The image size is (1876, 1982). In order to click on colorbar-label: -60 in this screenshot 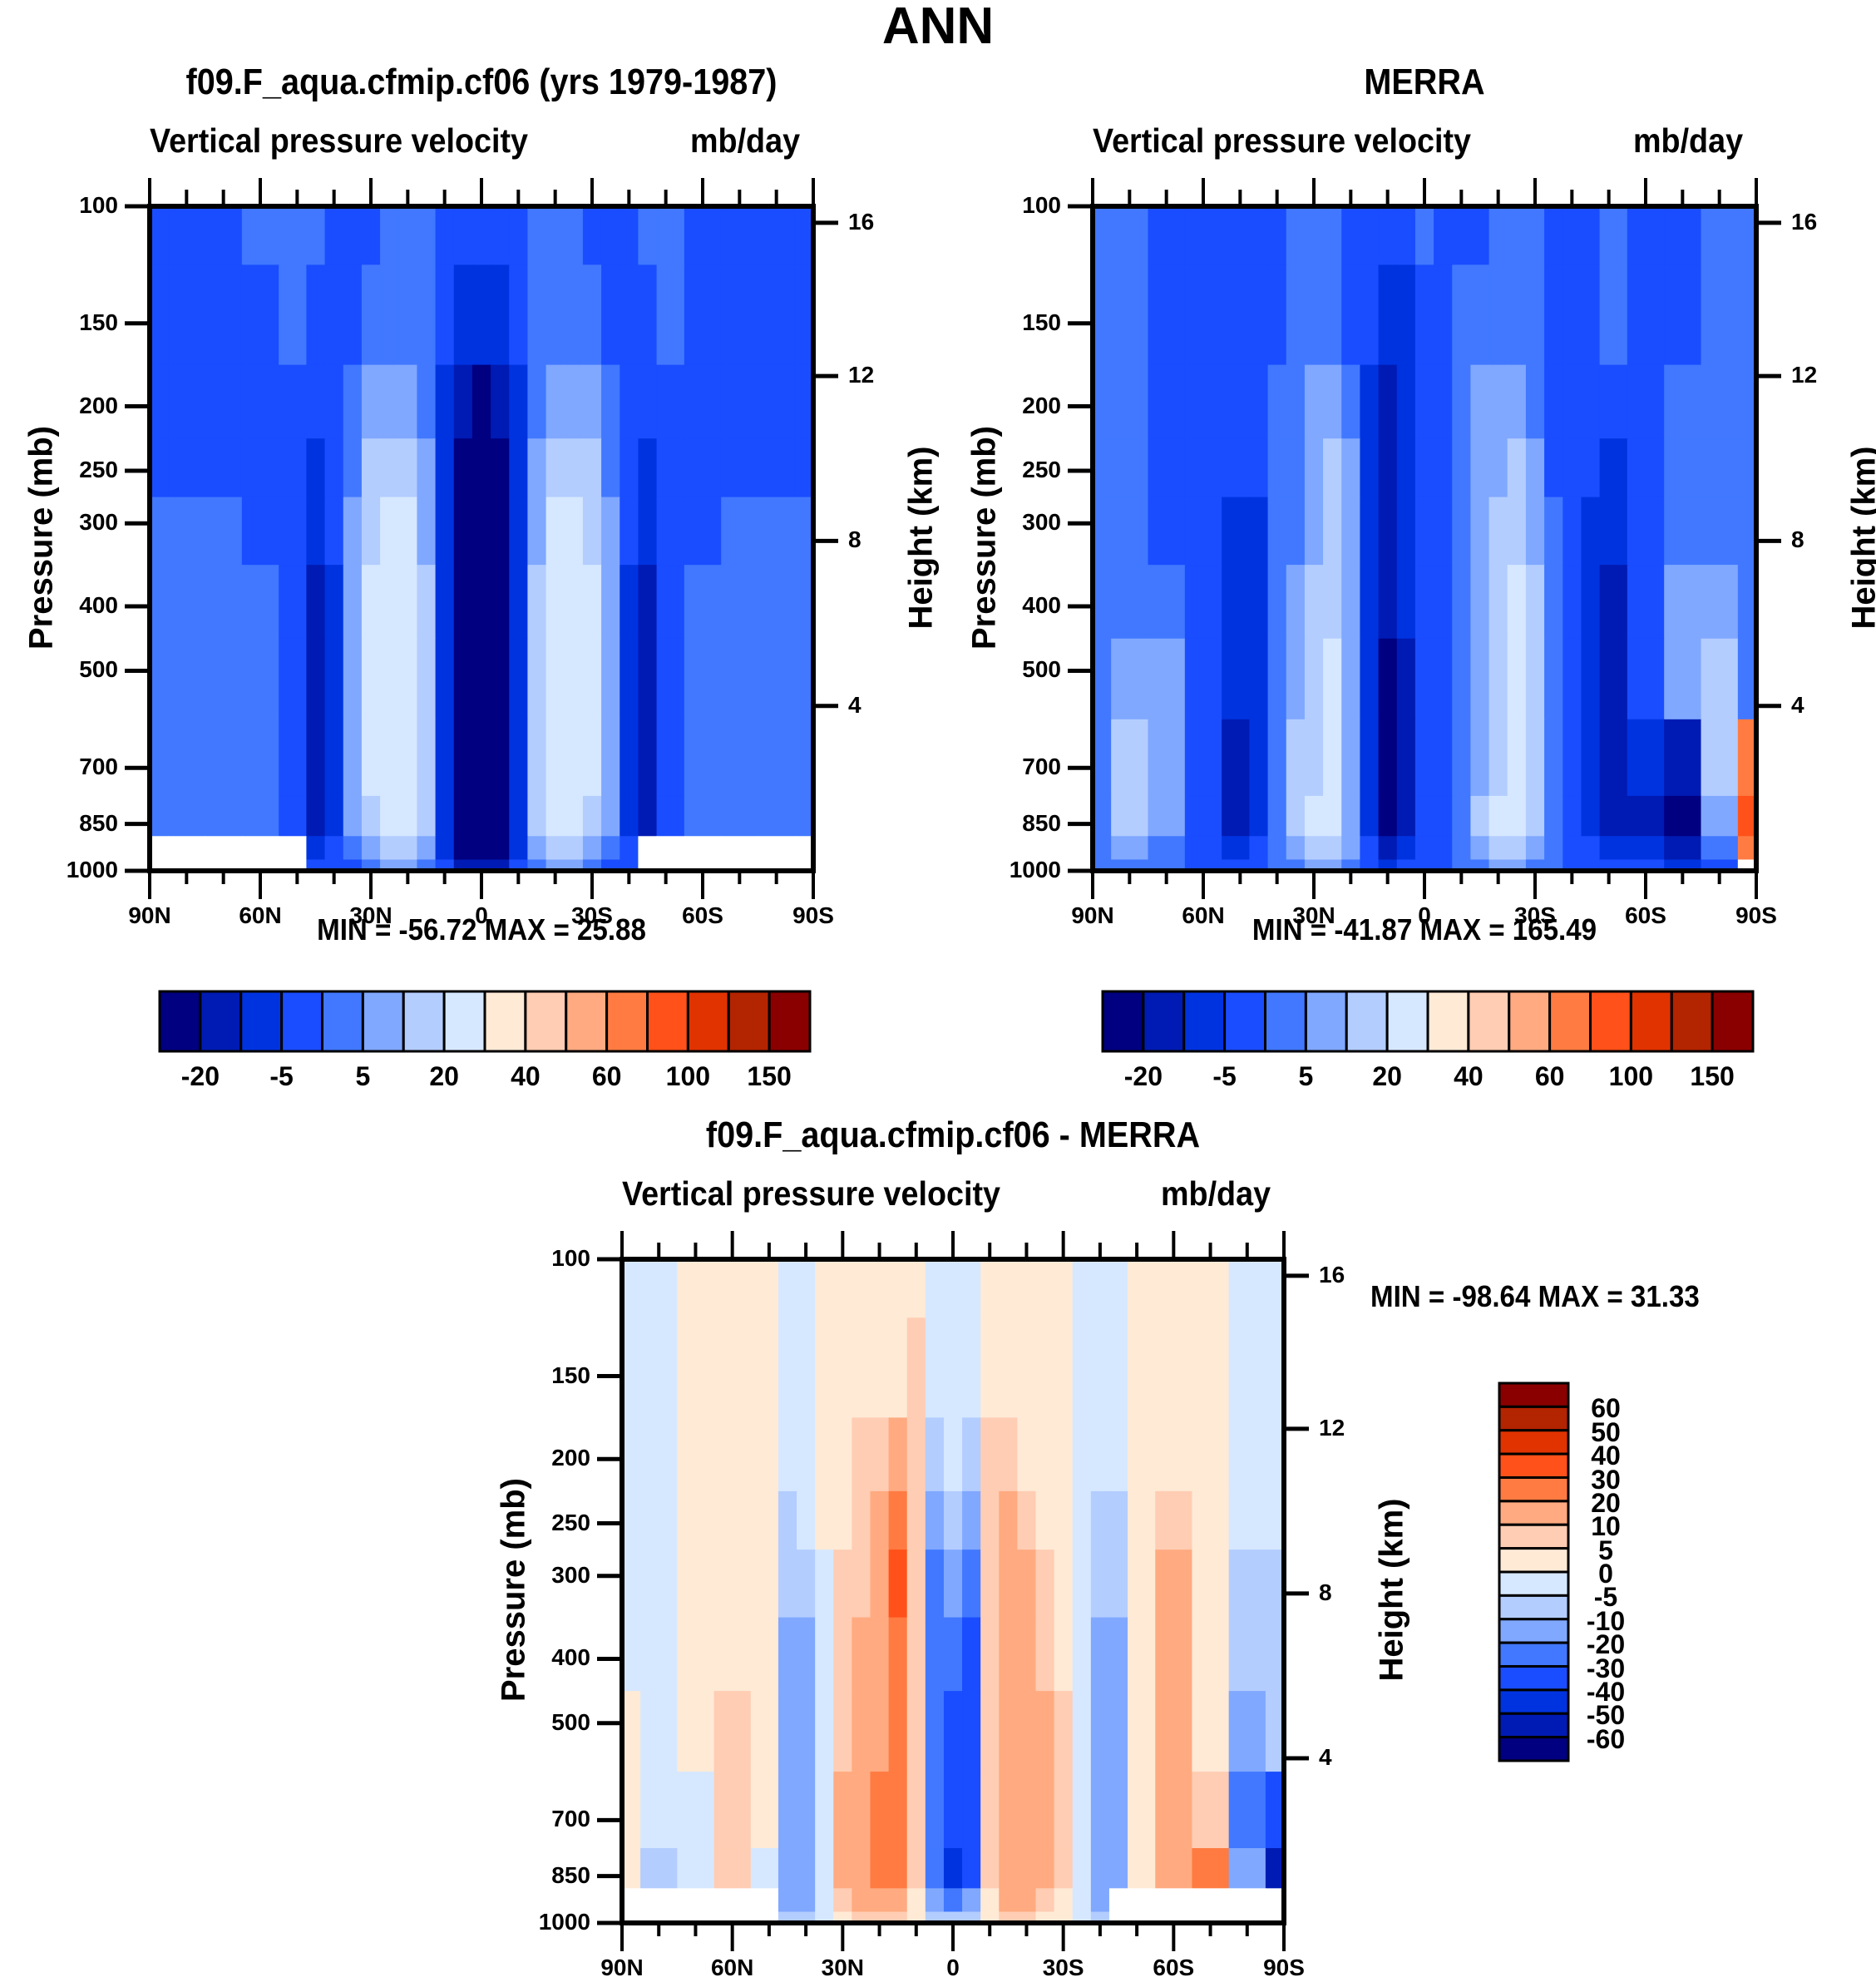, I will do `click(1606, 1738)`.